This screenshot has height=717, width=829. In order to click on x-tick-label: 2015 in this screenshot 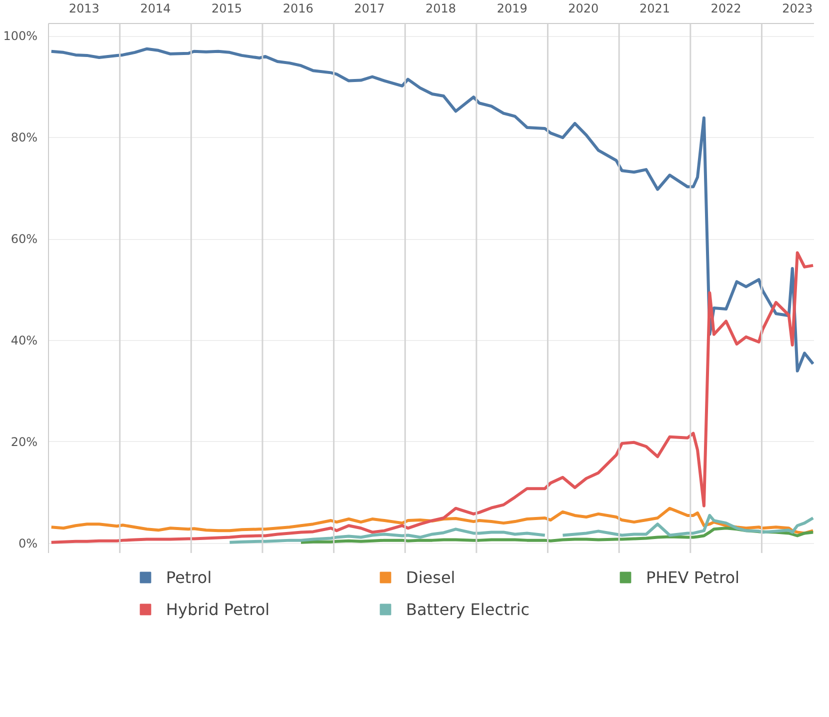, I will do `click(227, 9)`.